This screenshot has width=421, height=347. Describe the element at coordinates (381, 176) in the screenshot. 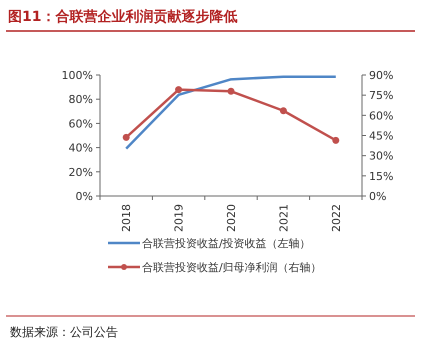

I see `y2-tick-label: 15%` at that location.